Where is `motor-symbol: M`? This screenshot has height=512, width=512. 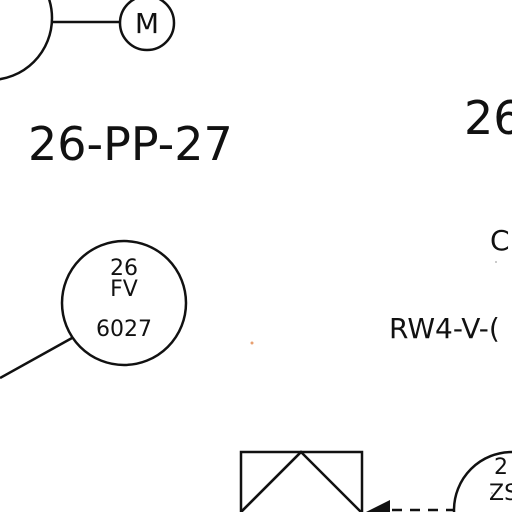 motor-symbol: M is located at coordinates (147, 23).